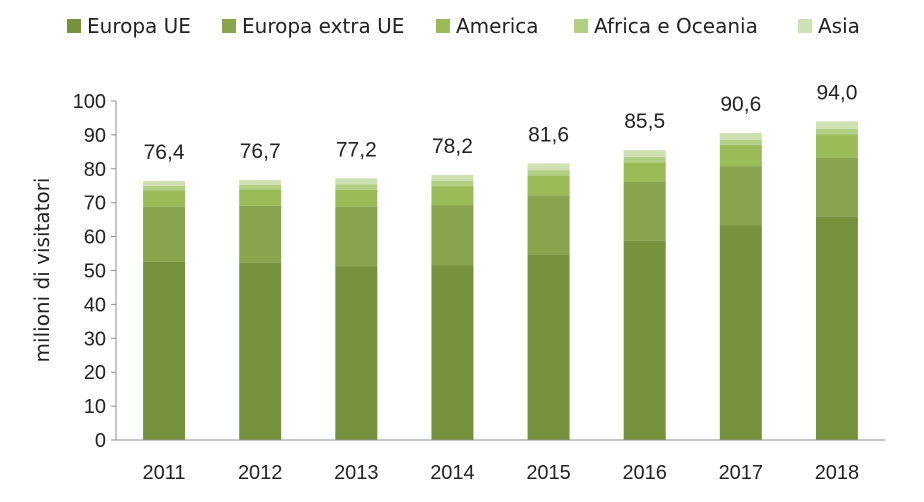 This screenshot has height=502, width=924. I want to click on x-tick-label: 2018, so click(837, 473).